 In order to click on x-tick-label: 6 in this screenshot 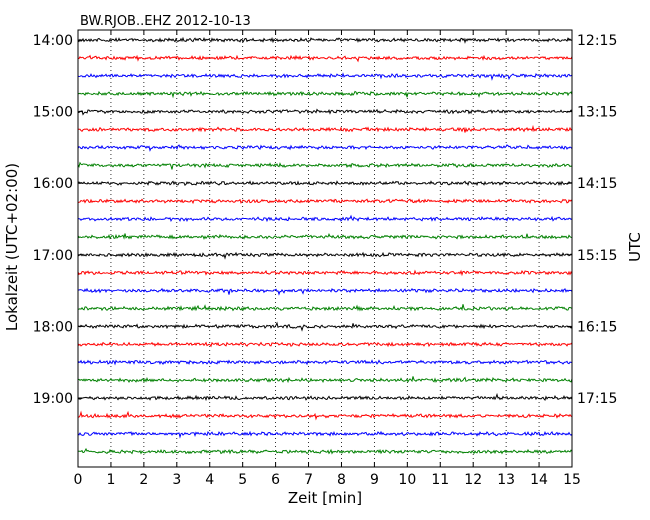, I will do `click(275, 480)`.